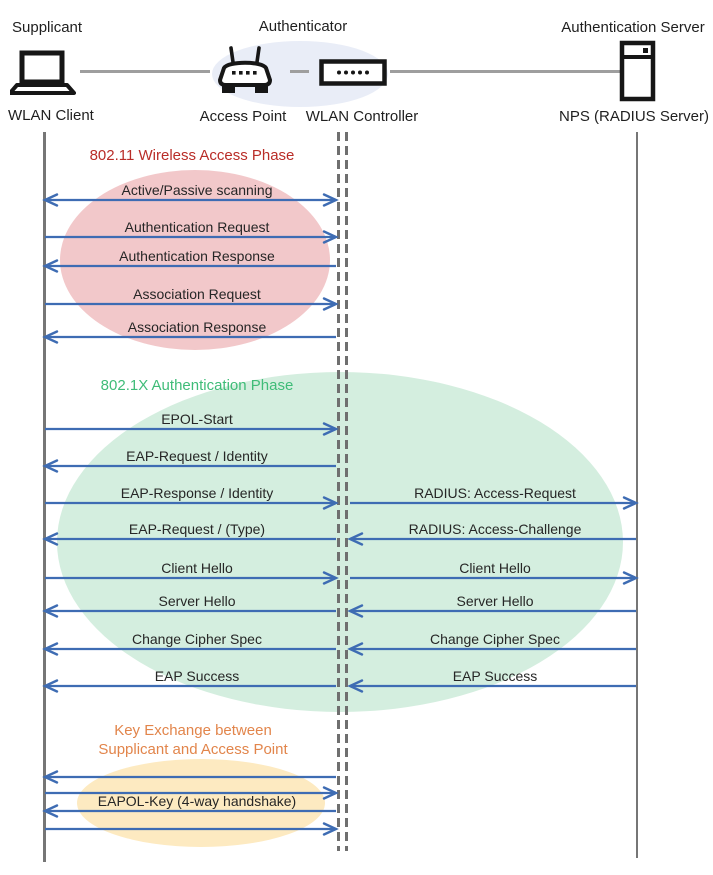 The height and width of the screenshot is (875, 713). Describe the element at coordinates (43, 72) in the screenshot. I see `laptop-icon` at that location.